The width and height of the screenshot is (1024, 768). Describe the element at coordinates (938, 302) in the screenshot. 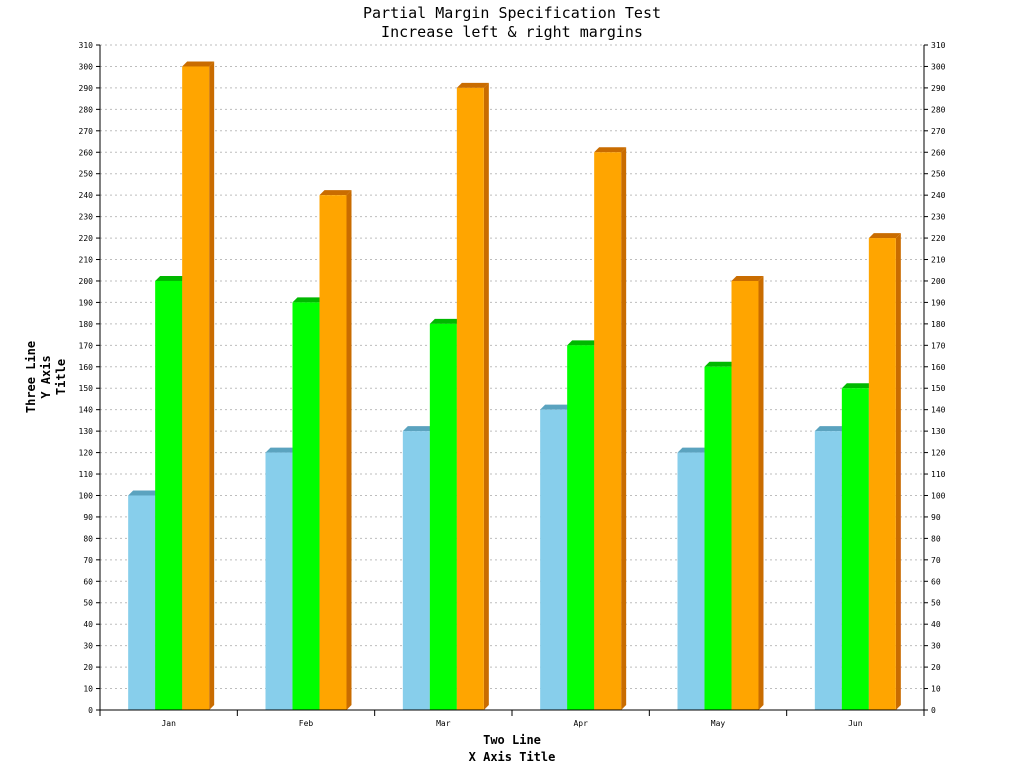

I see `y2-tick-label: 190` at that location.